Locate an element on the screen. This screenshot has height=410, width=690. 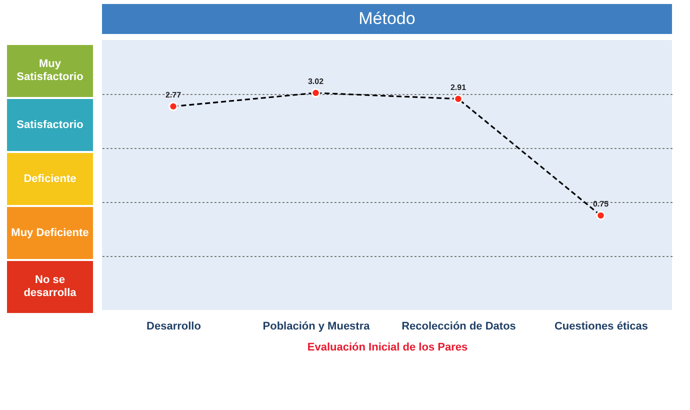
text: Muy Deficiente is located at coordinates (50, 233).